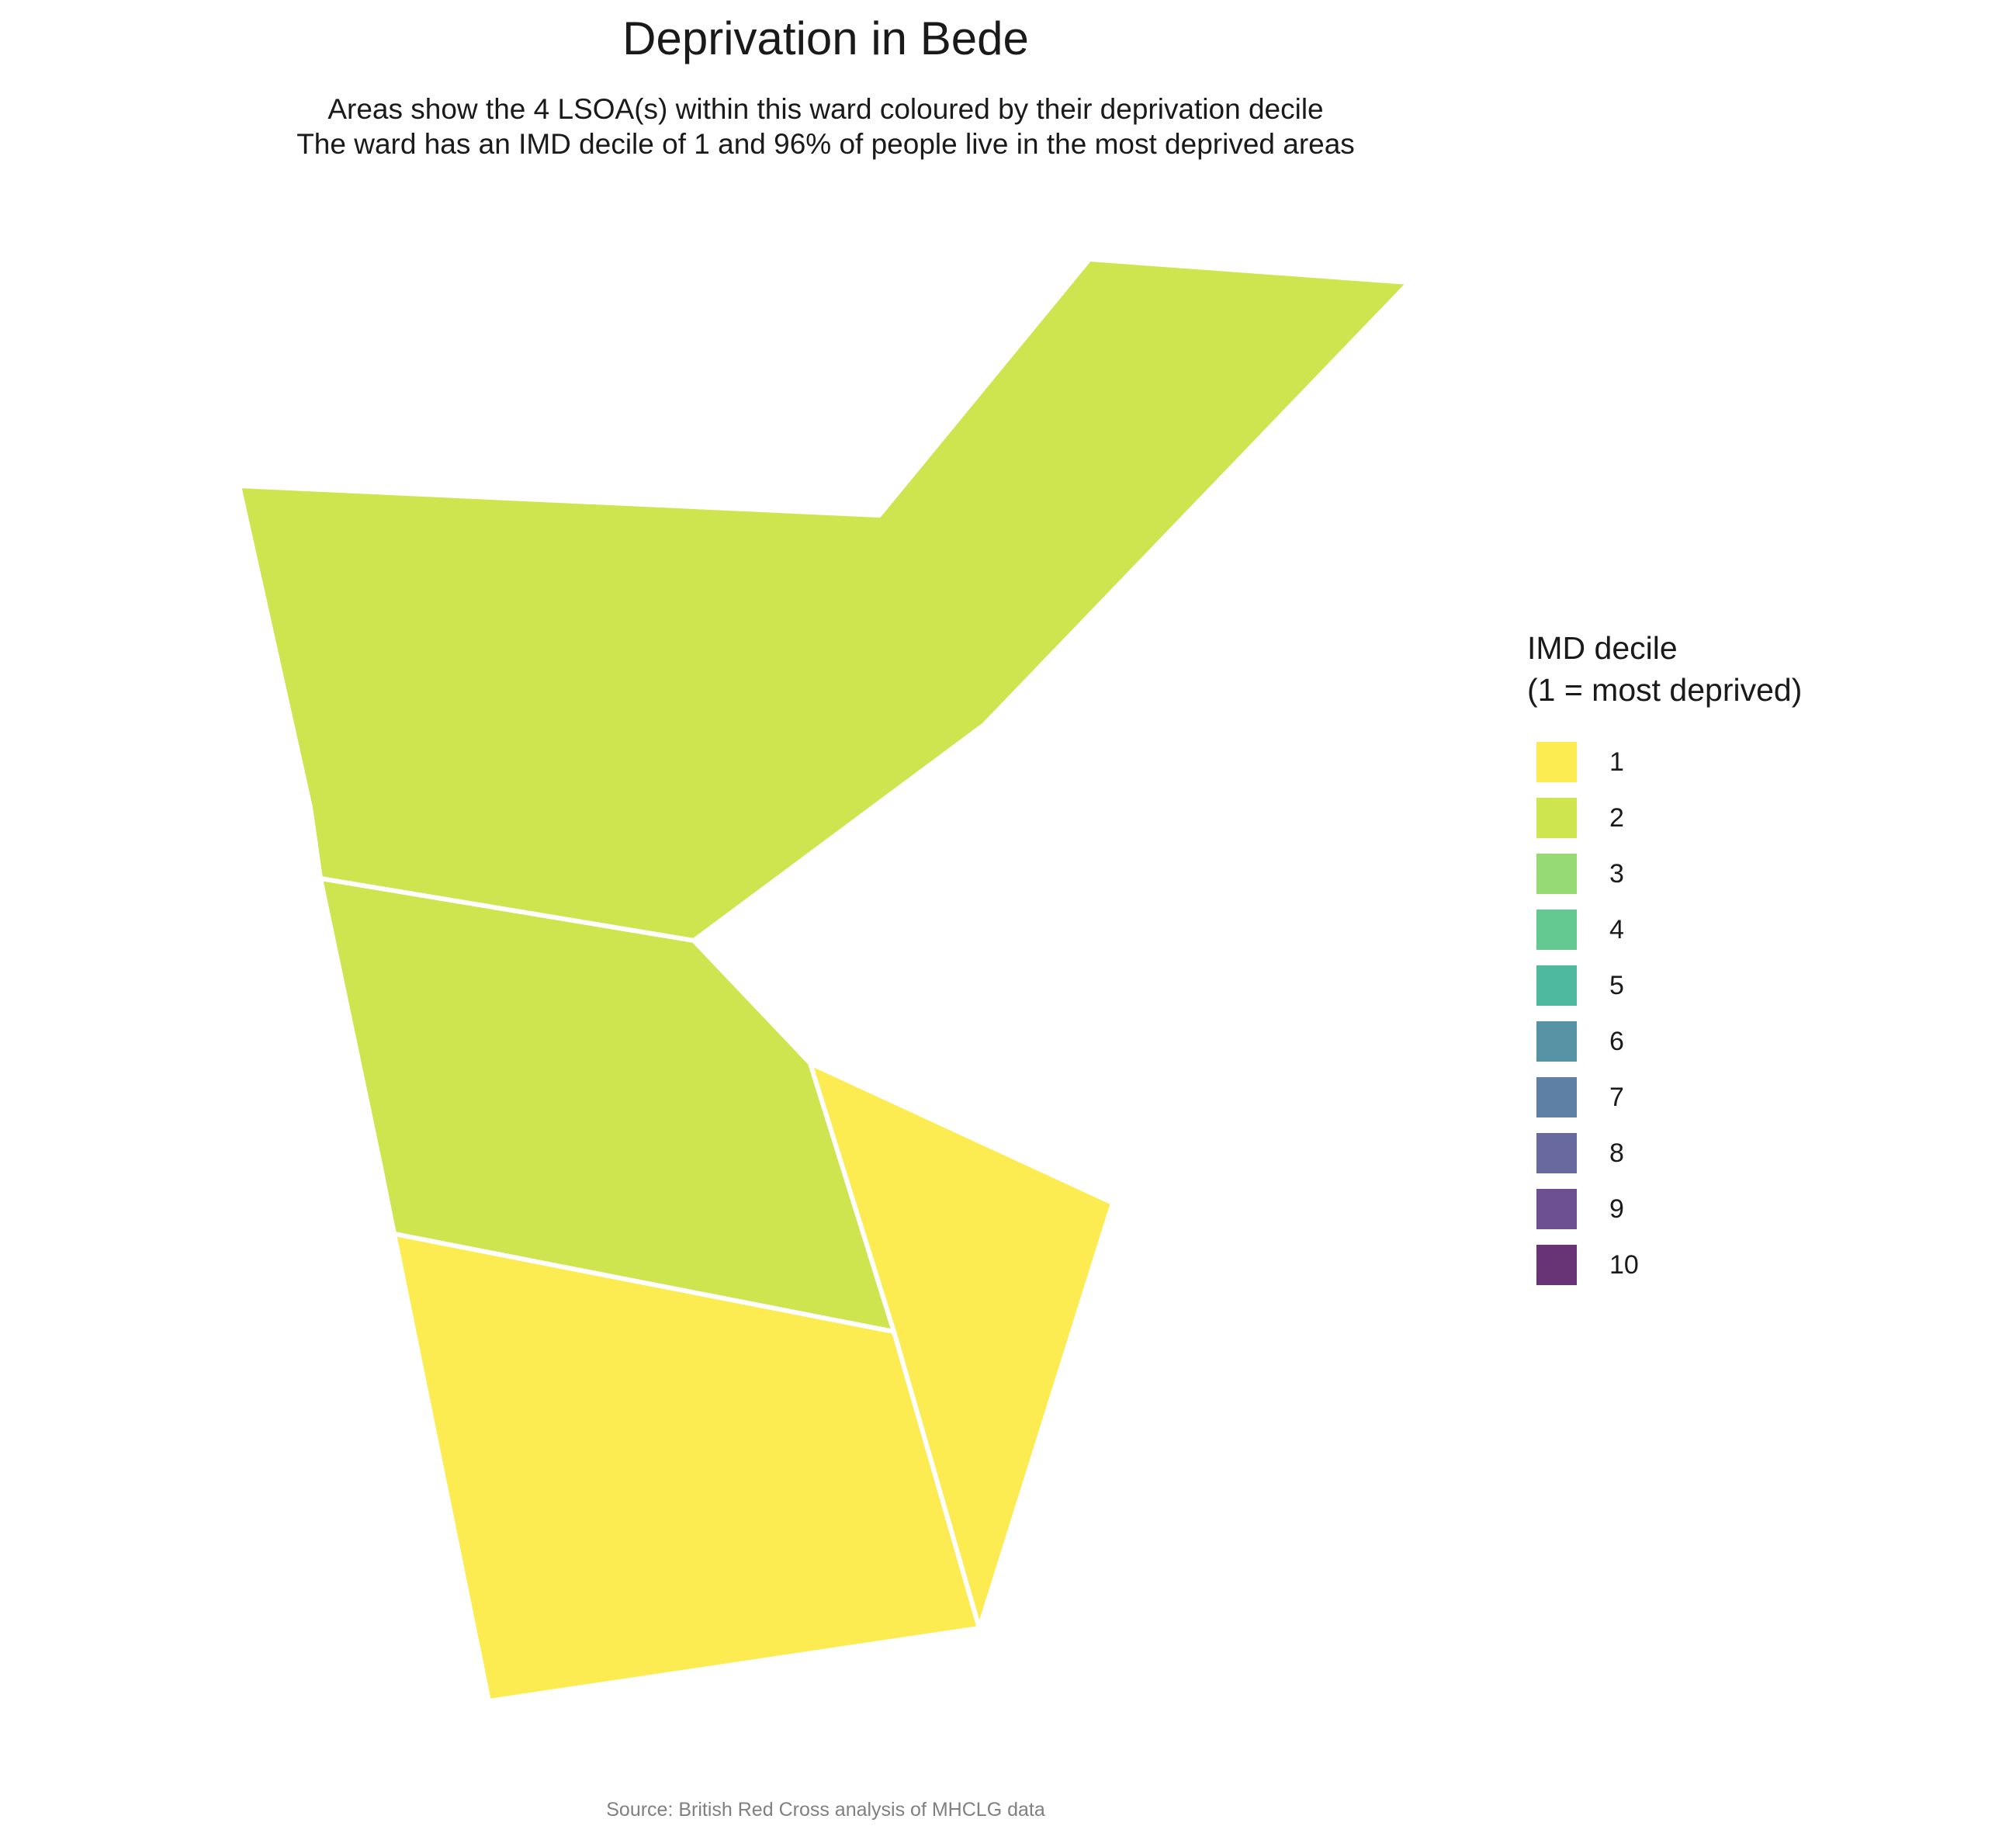 This screenshot has width=2016, height=1833. What do you see at coordinates (825, 38) in the screenshot?
I see `map-title: Deprivation in Bede` at bounding box center [825, 38].